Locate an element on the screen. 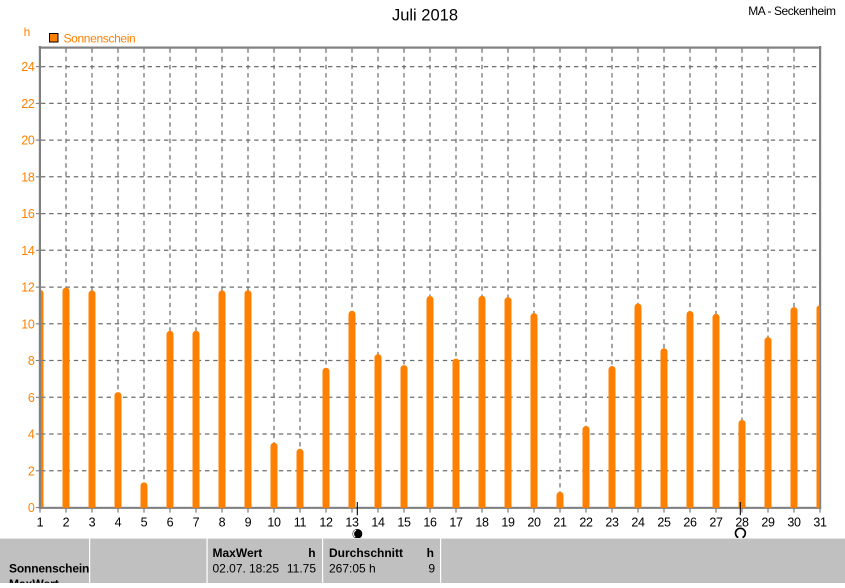 The width and height of the screenshot is (845, 588). svg-text: 31 is located at coordinates (820, 523).